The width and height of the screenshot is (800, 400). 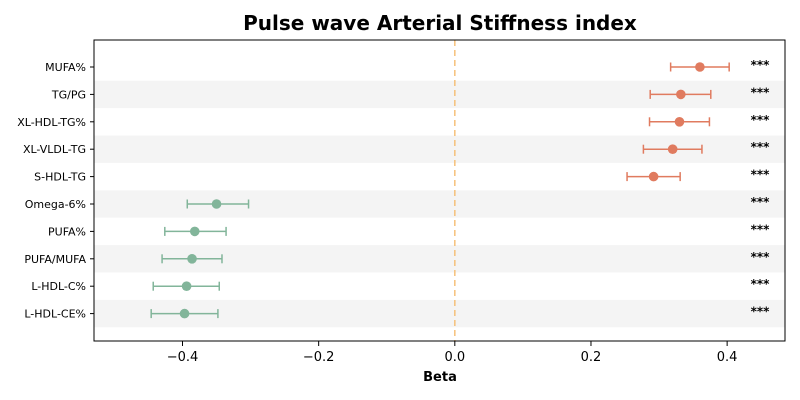 What do you see at coordinates (54, 149) in the screenshot?
I see `y-tick-label: XL-VLDL-TG` at bounding box center [54, 149].